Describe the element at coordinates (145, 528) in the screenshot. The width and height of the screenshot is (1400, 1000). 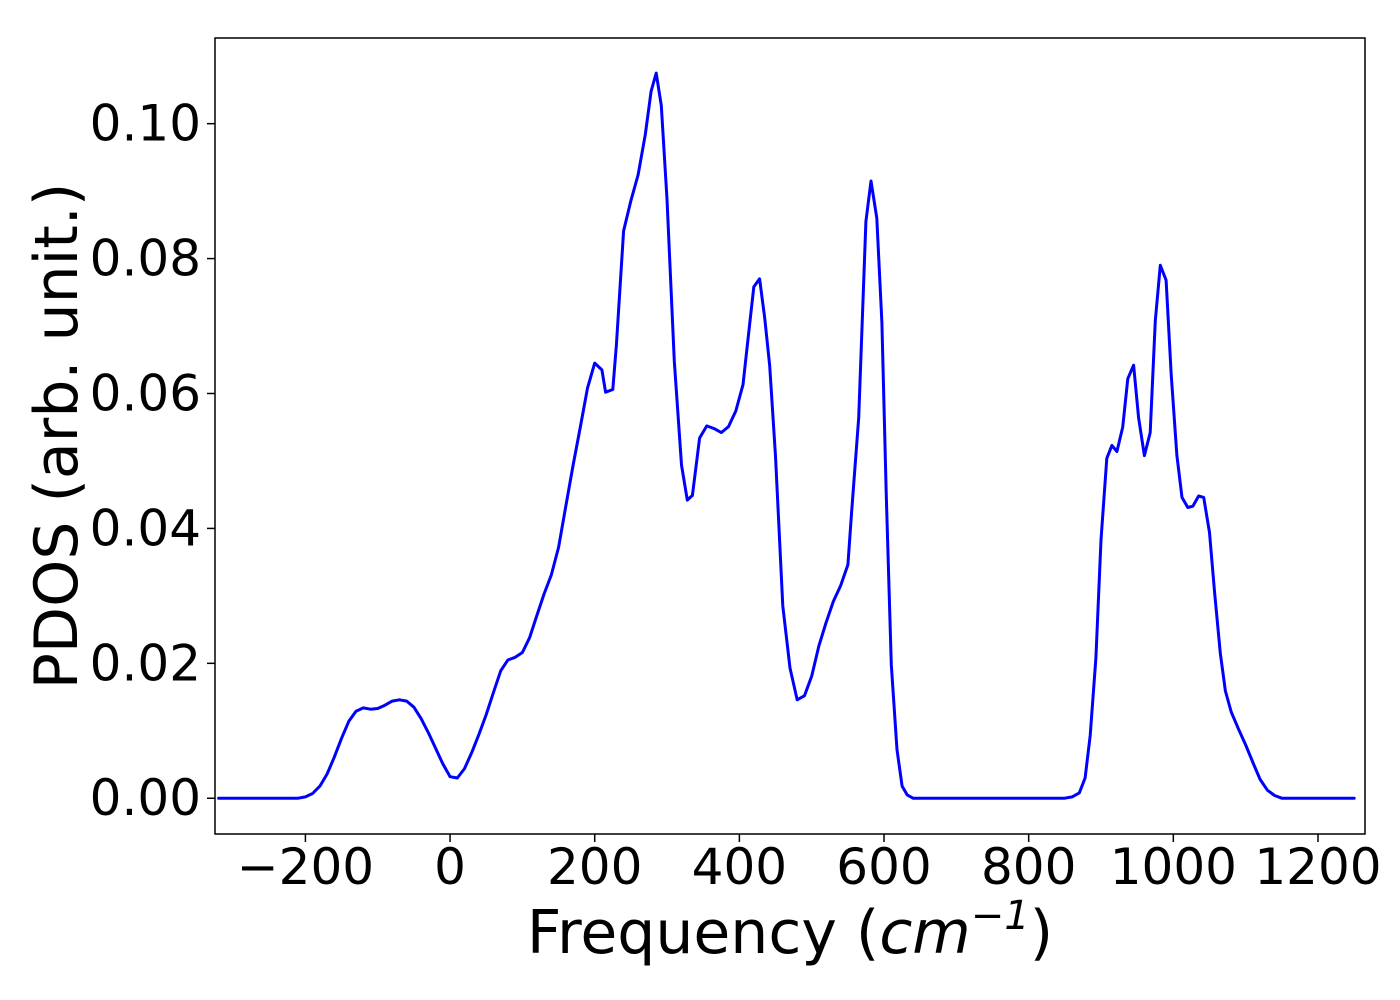
I see `y-tick-label: 0.04` at that location.